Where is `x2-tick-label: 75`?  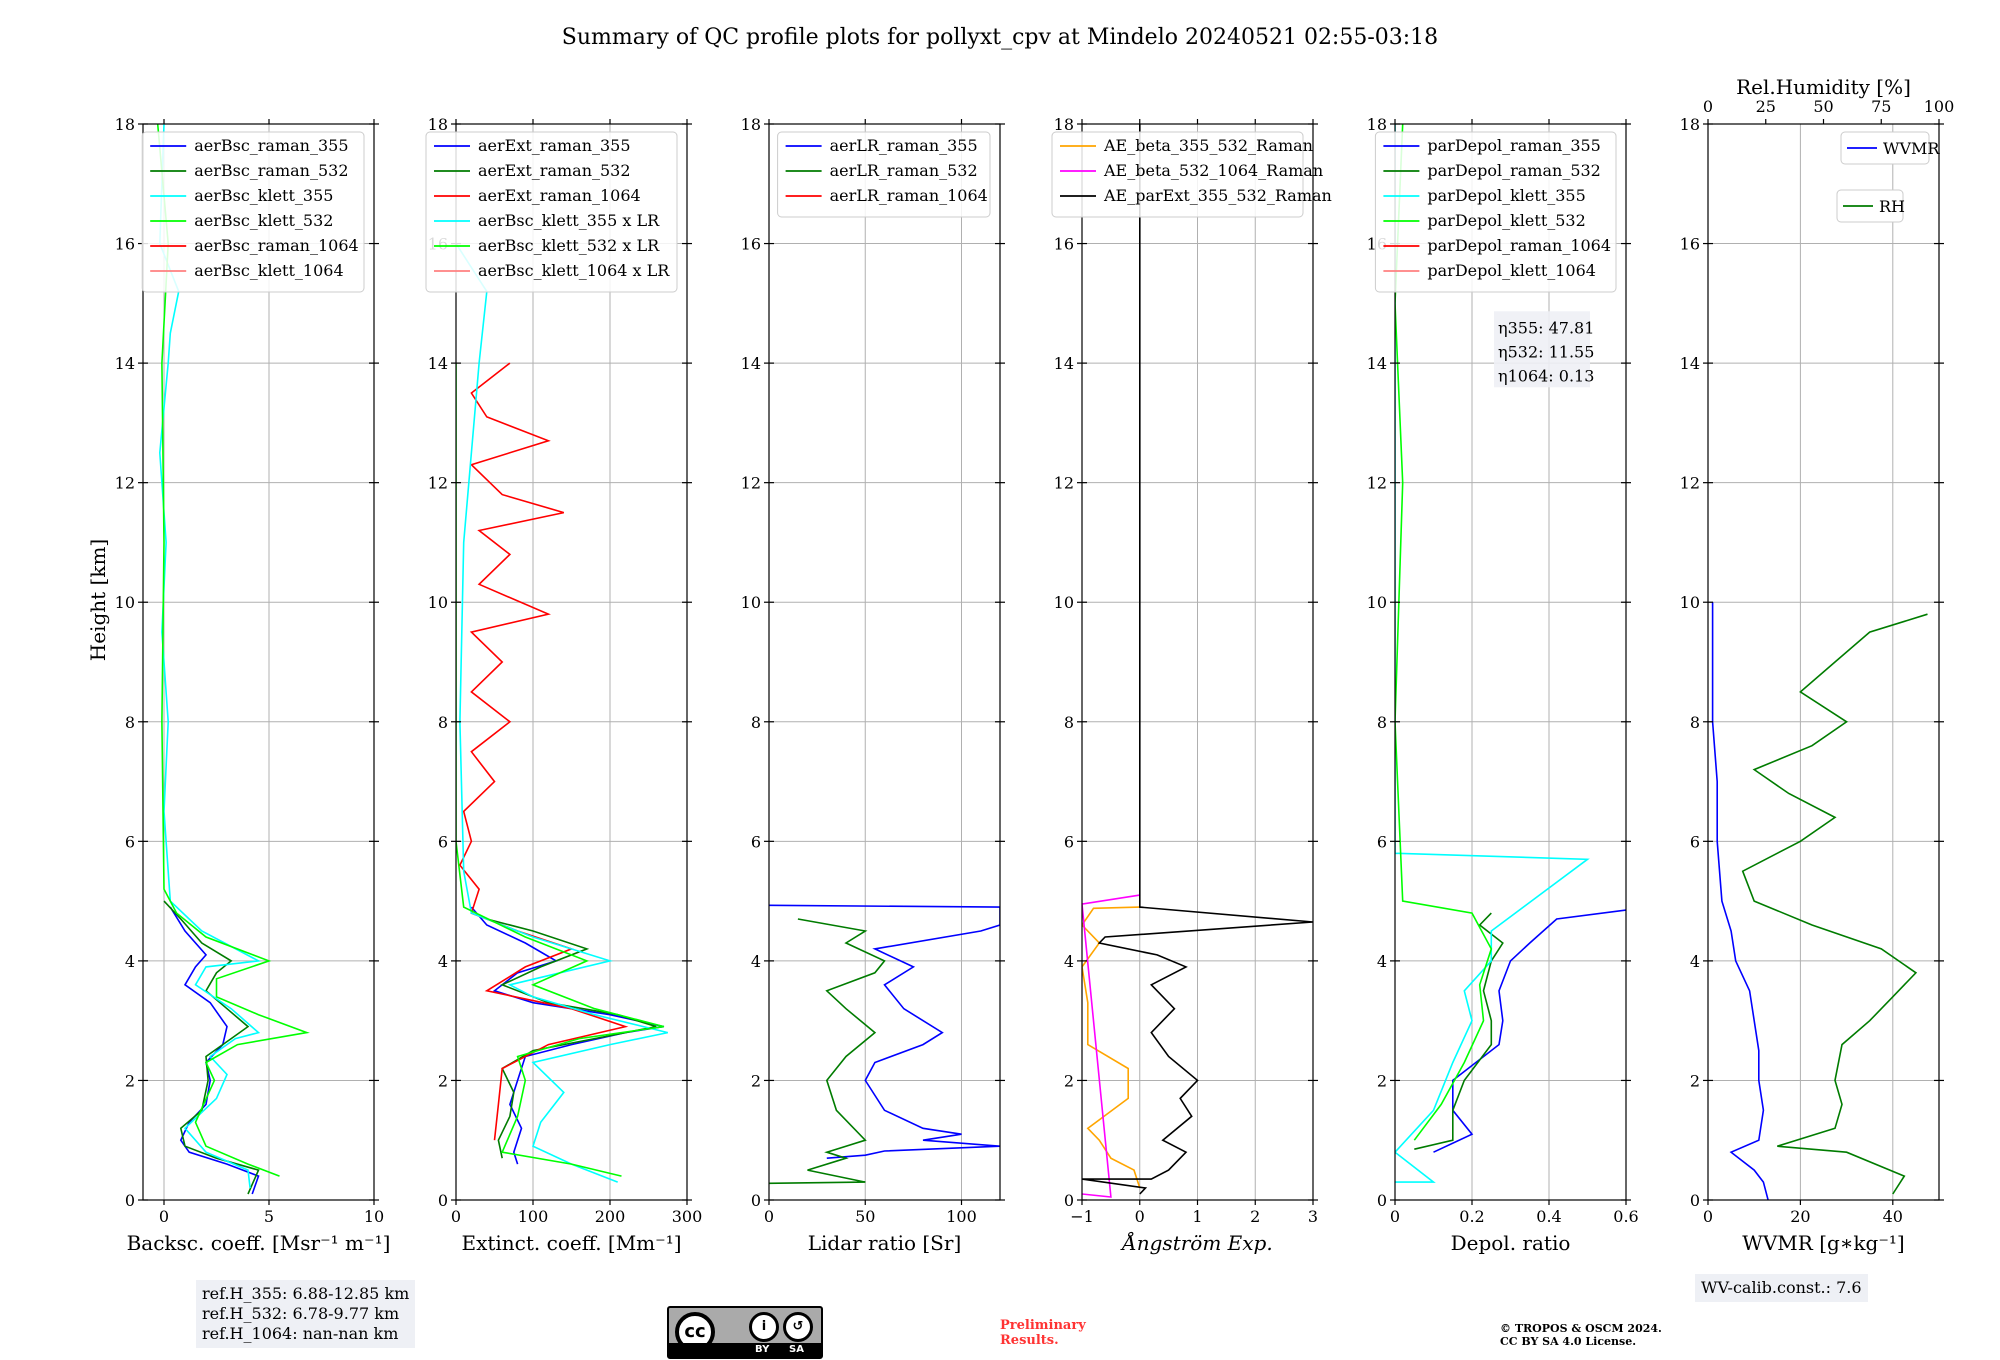 x2-tick-label: 75 is located at coordinates (1881, 106).